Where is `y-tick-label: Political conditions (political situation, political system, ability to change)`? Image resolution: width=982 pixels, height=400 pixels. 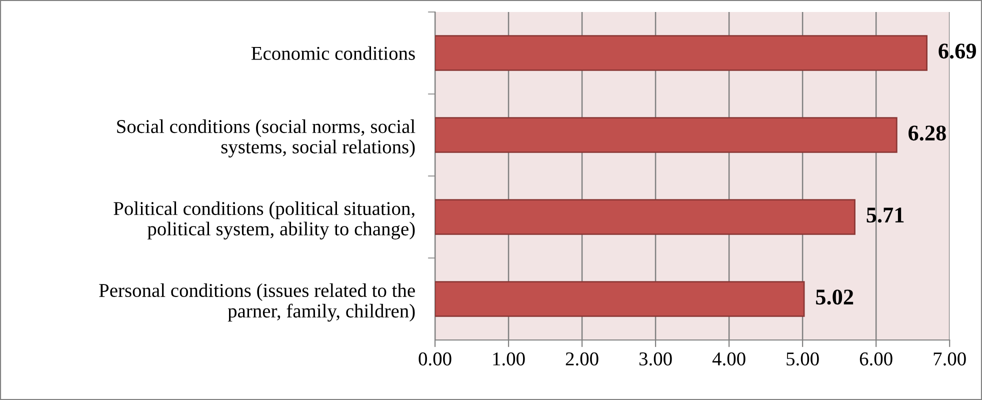
y-tick-label: Political conditions (political situation, political system, ability to change) is located at coordinates (264, 220).